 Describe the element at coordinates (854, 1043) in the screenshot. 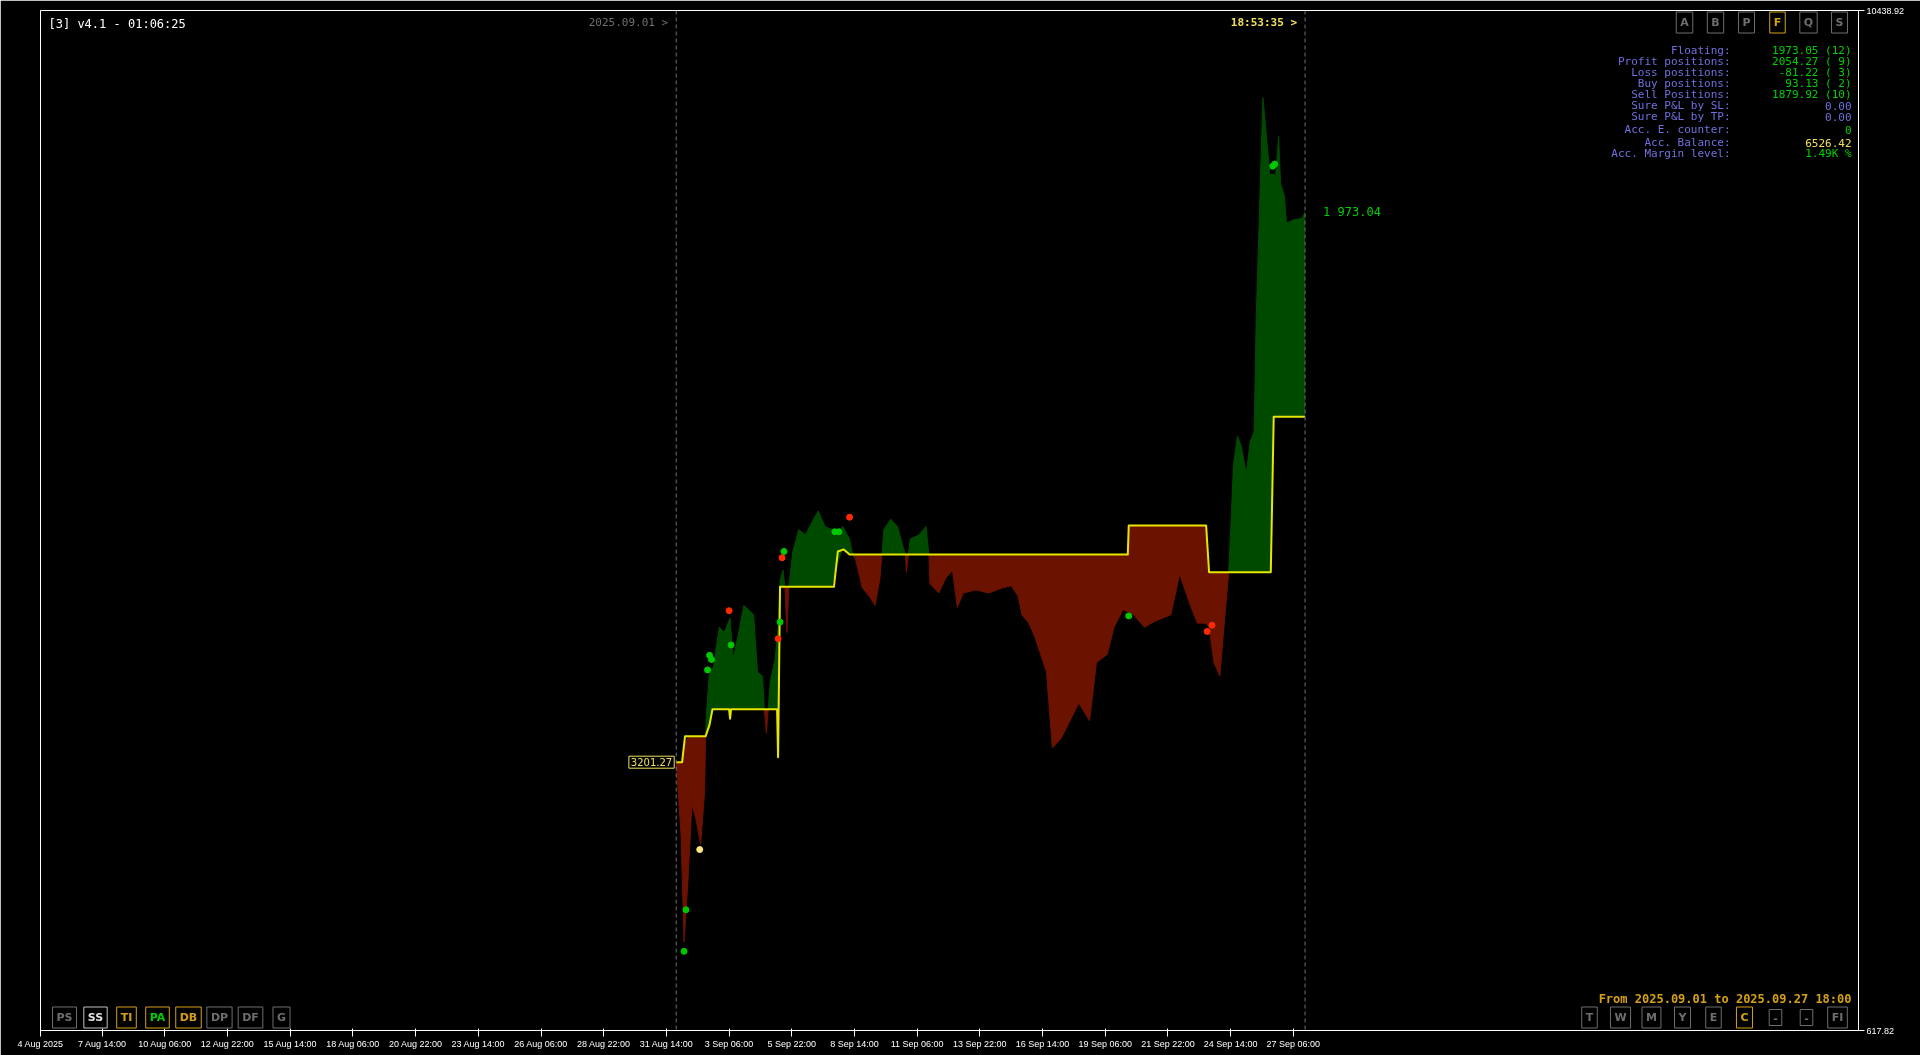

I see `x-tick-label: 8 Sep 14:00` at that location.